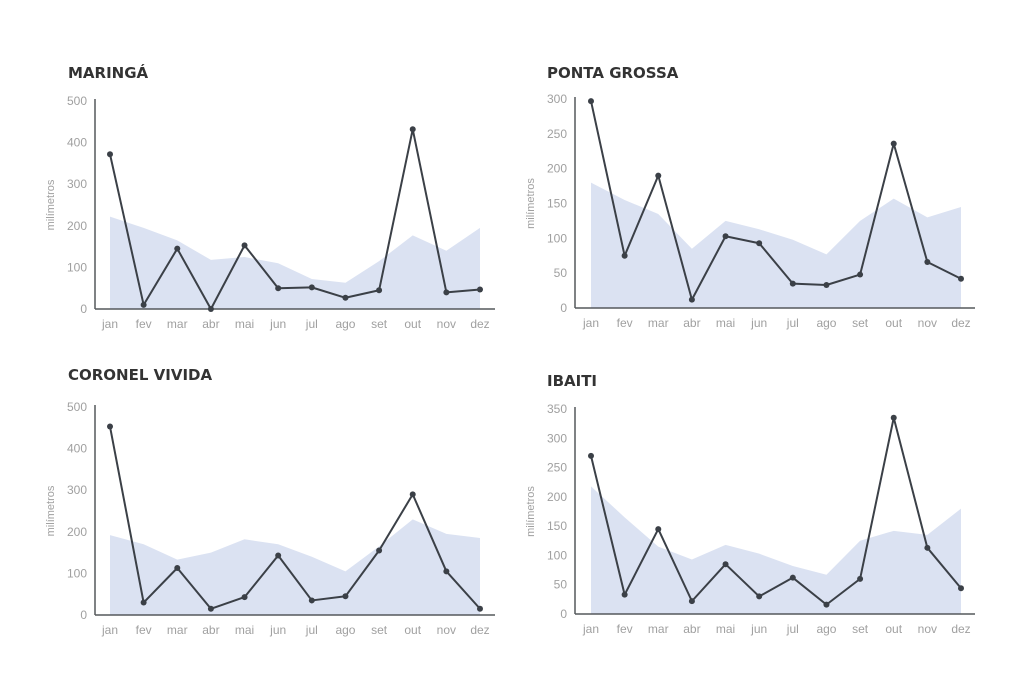  I want to click on chart-title: MARINGÁ, so click(108, 72).